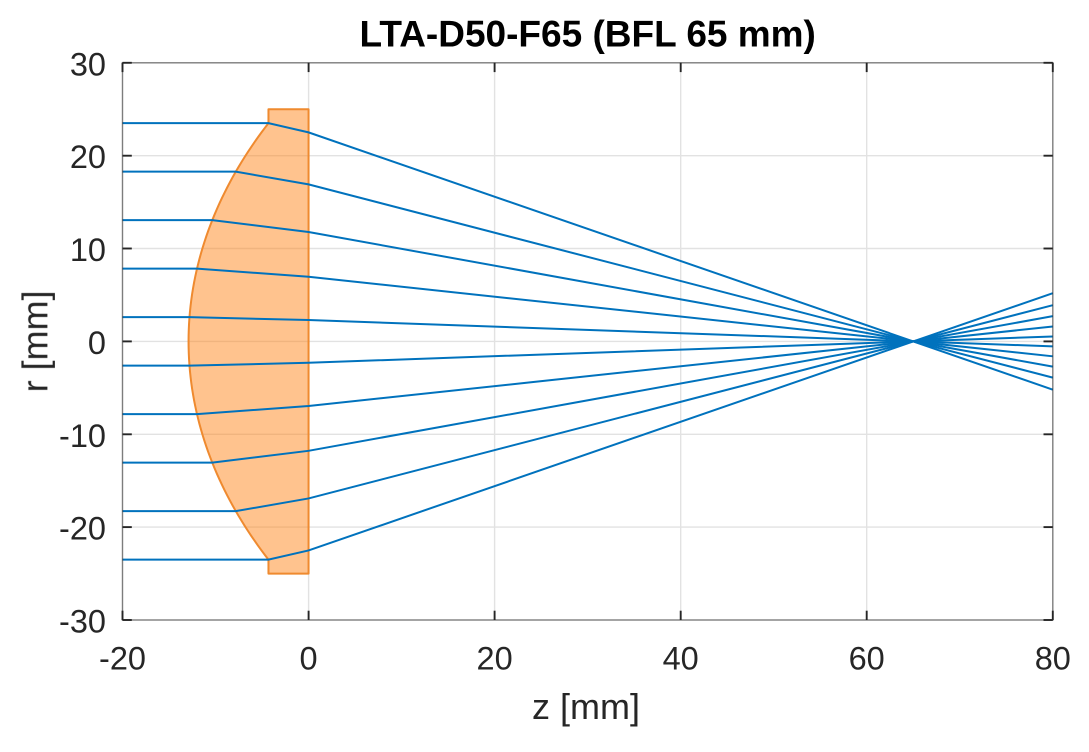  What do you see at coordinates (587, 34) in the screenshot?
I see `svg-text: LTA-D50-F65 (BFL 65 mm)` at bounding box center [587, 34].